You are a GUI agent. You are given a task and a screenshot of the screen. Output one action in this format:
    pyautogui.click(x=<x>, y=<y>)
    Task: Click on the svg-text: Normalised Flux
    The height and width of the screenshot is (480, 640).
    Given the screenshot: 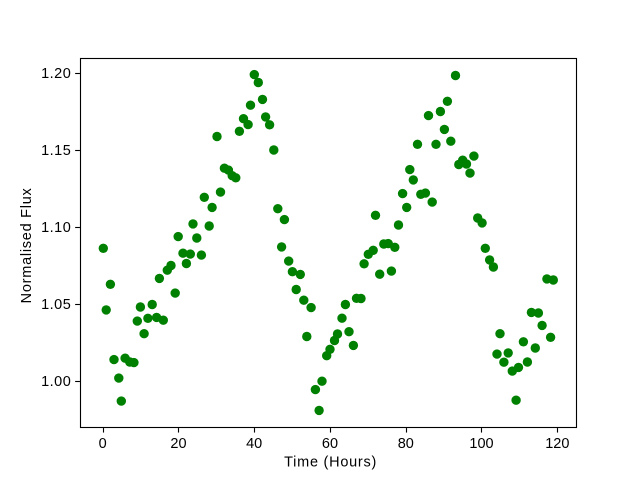 What is the action you would take?
    pyautogui.click(x=27, y=245)
    